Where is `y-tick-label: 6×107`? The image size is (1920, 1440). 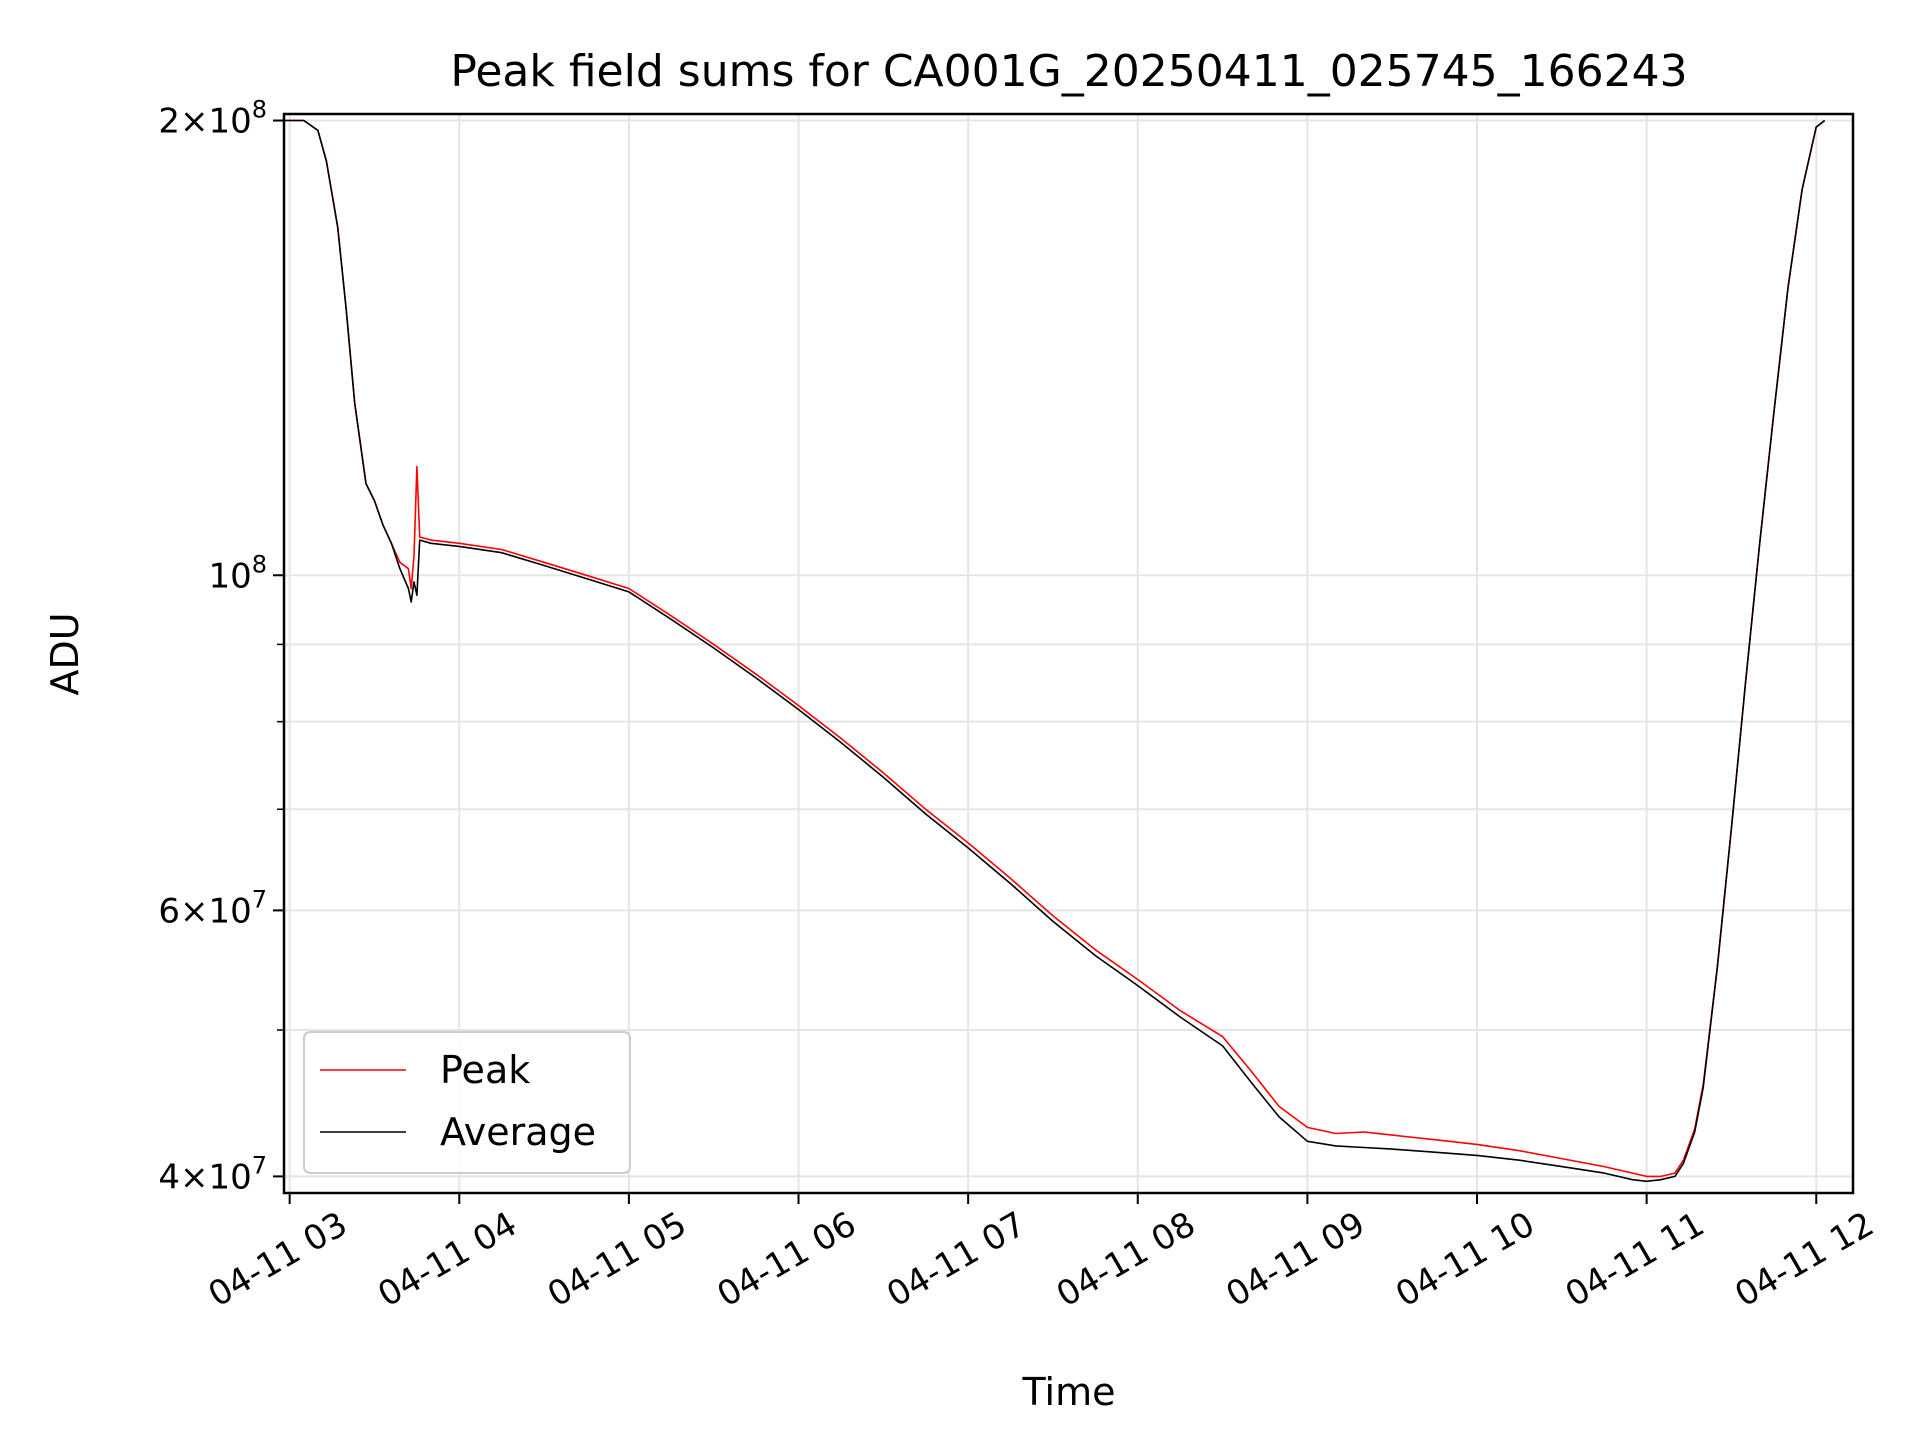 y-tick-label: 6×107 is located at coordinates (212, 908).